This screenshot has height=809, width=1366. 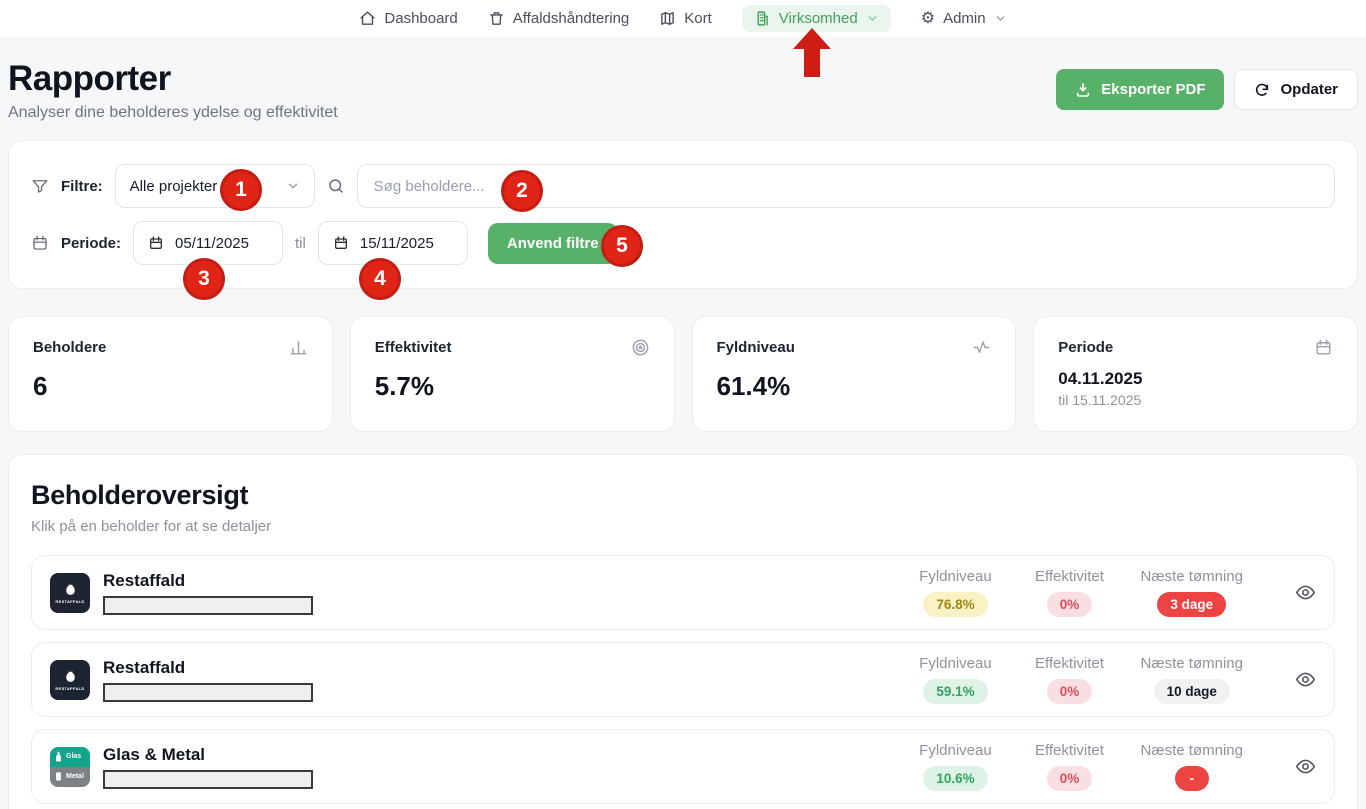 I want to click on naeste-toemning-badge: -, so click(x=1191, y=778).